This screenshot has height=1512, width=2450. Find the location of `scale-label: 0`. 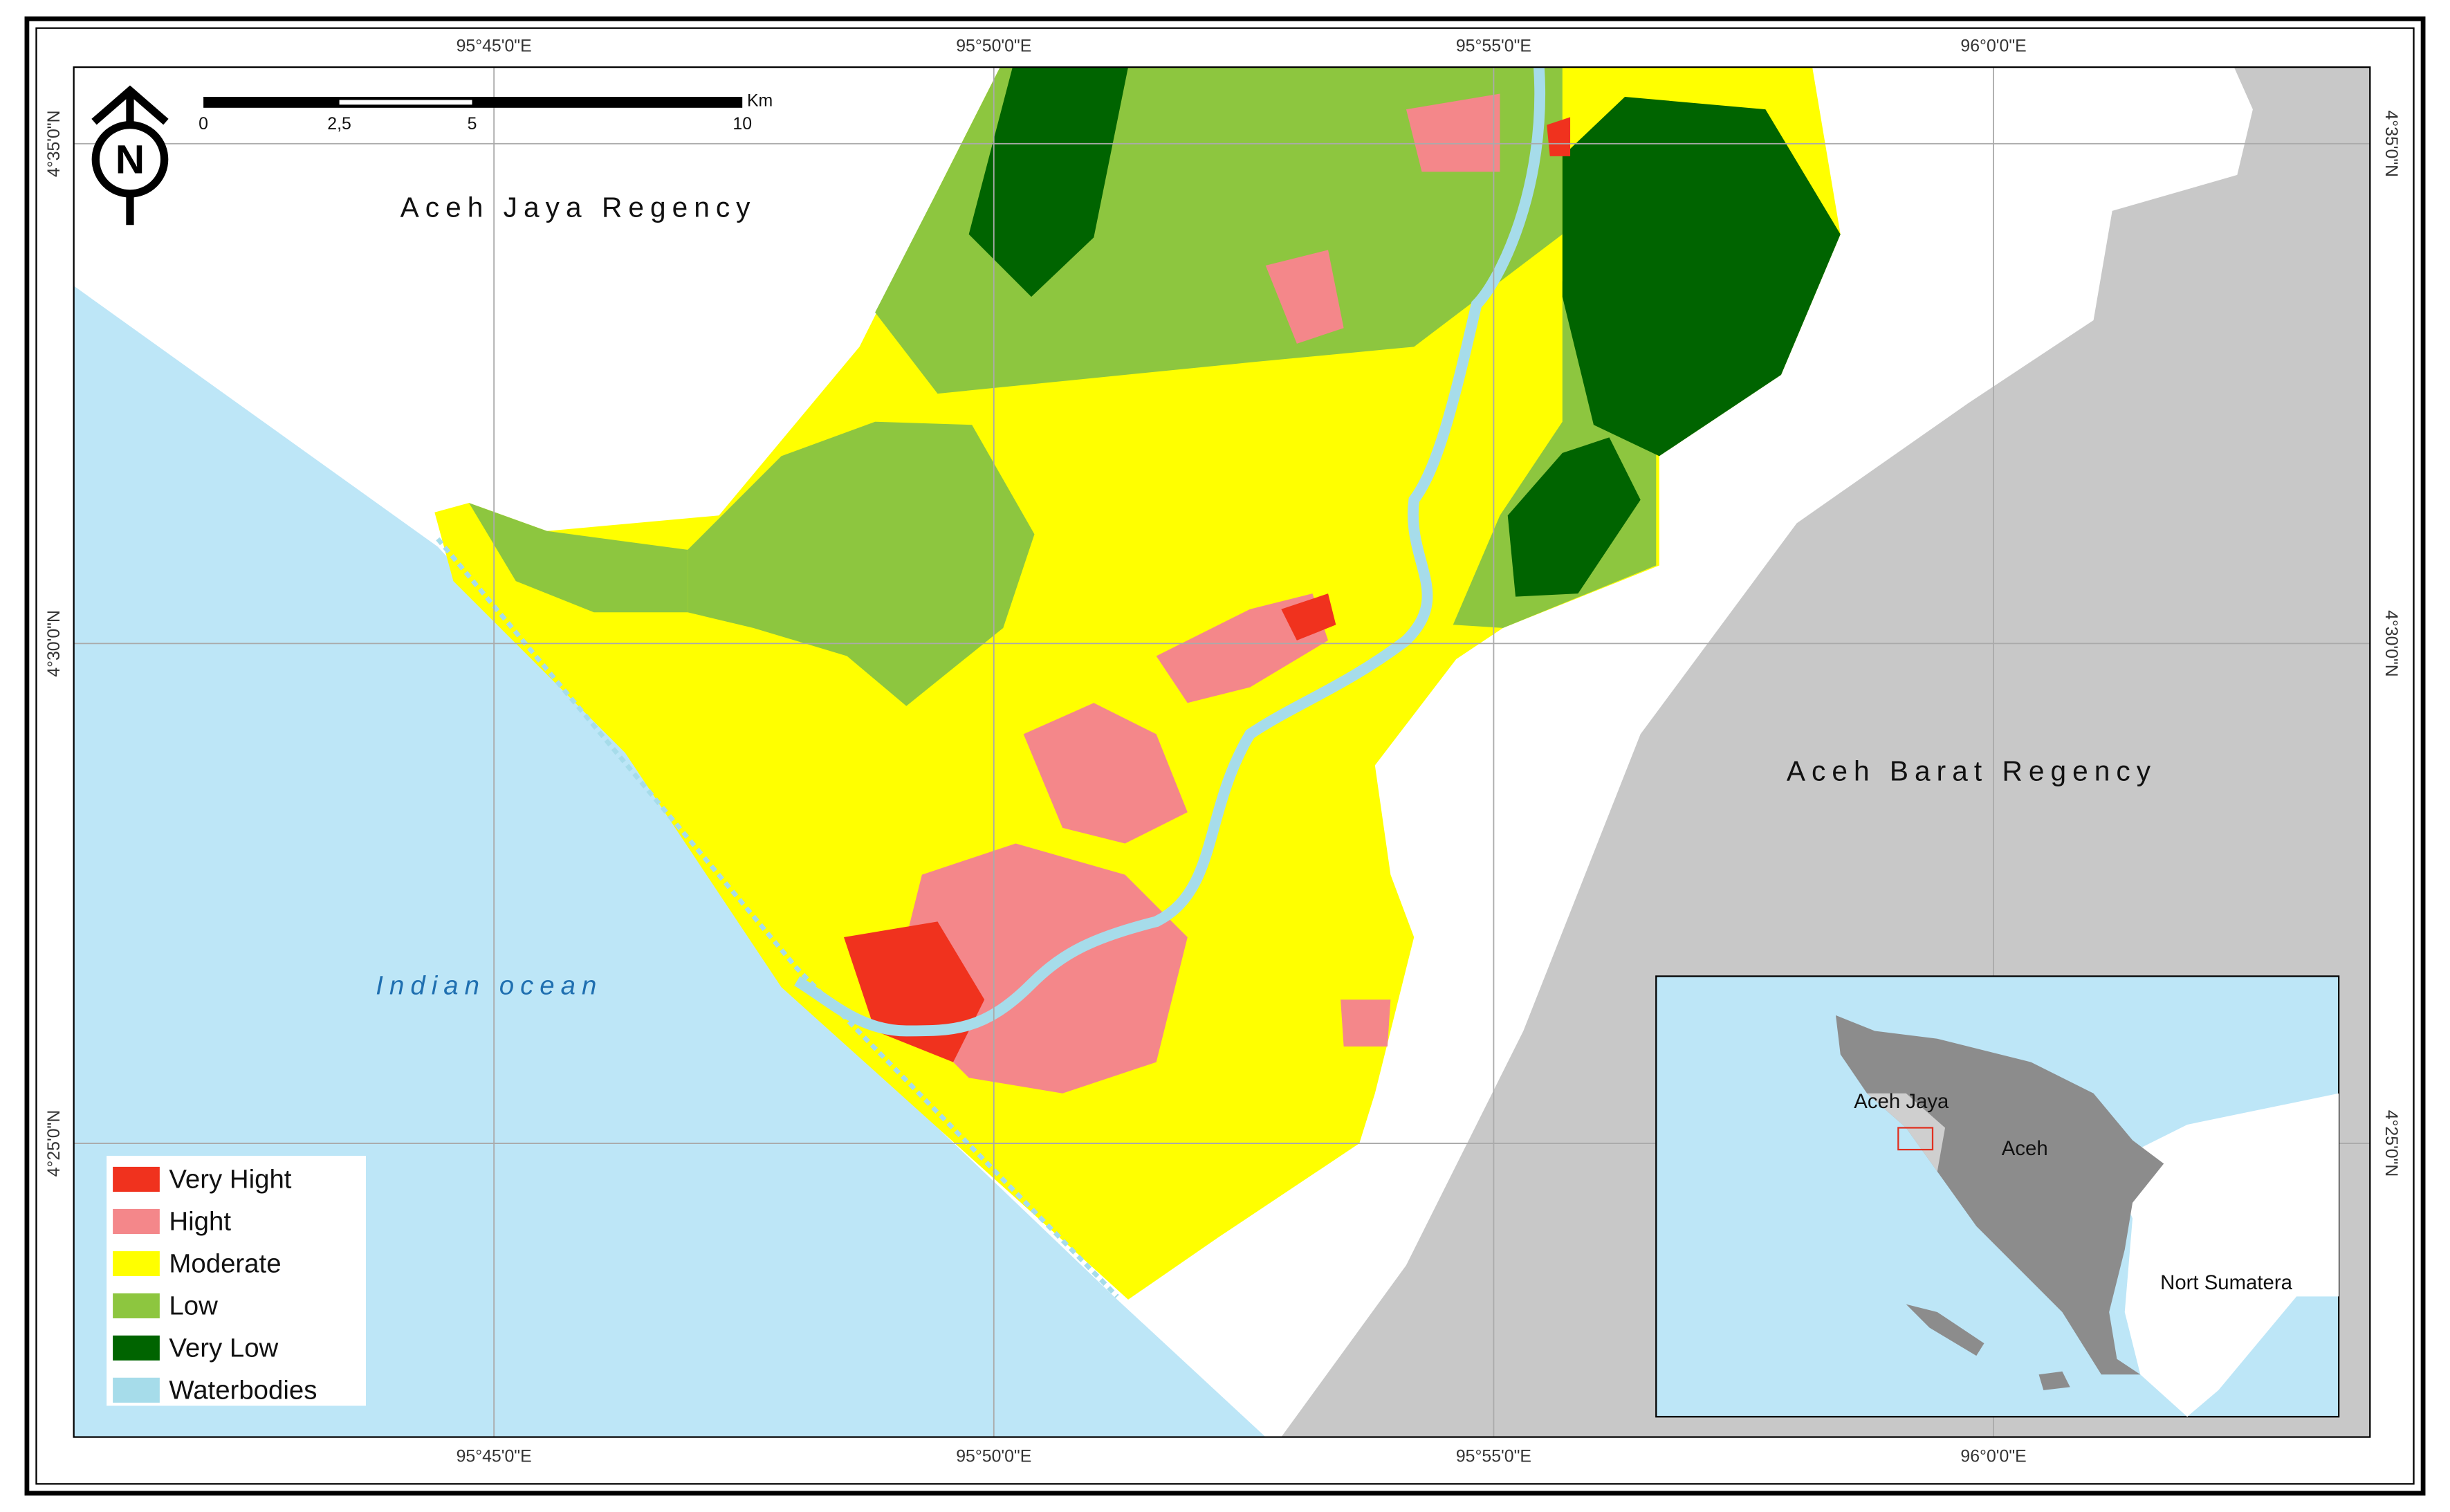

scale-label: 0 is located at coordinates (204, 124).